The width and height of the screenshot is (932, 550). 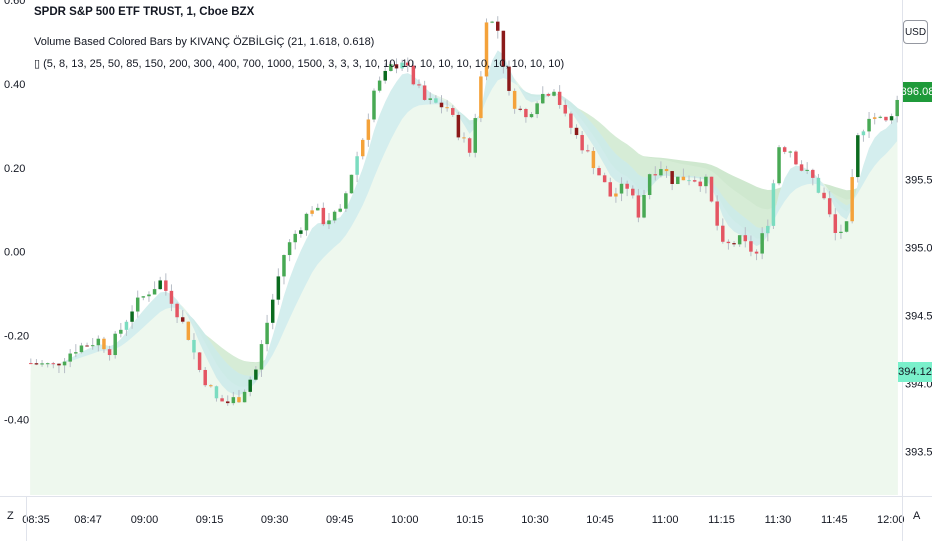 What do you see at coordinates (145, 520) in the screenshot?
I see `time-axis-tick-label: 09:00` at bounding box center [145, 520].